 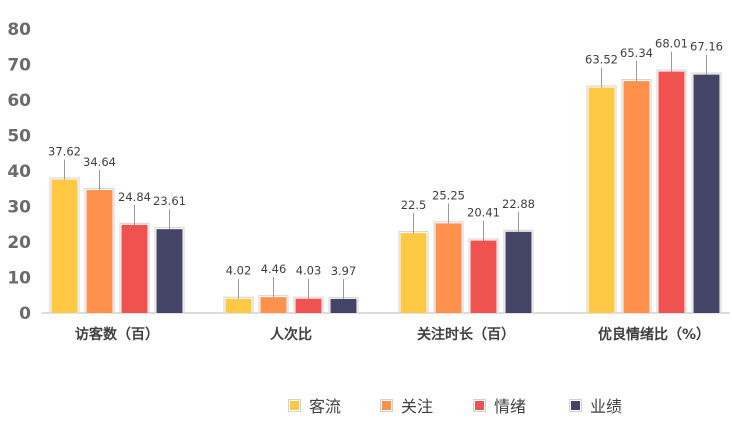 I want to click on data-label: 4.02, so click(x=239, y=271).